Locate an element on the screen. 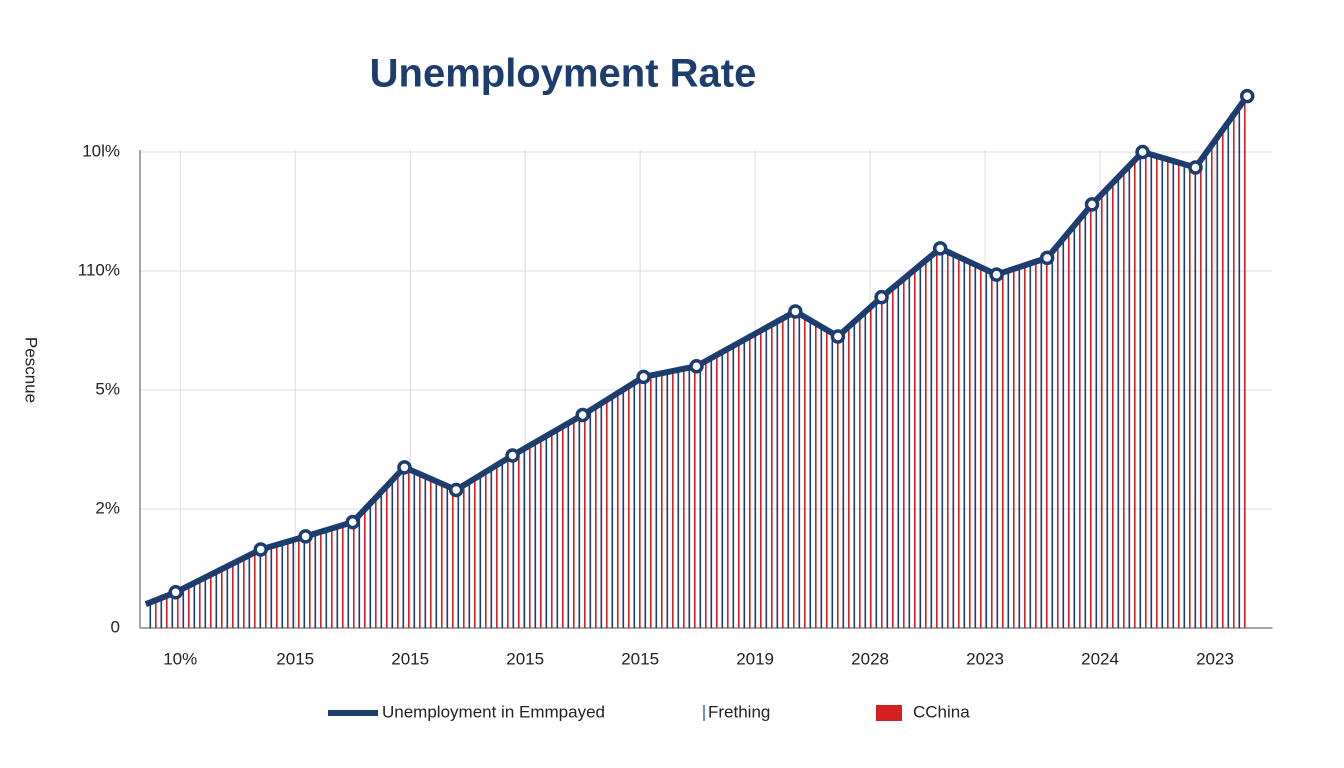 The height and width of the screenshot is (768, 1344). legend-label: Unemployment in Emmpayed is located at coordinates (493, 711).